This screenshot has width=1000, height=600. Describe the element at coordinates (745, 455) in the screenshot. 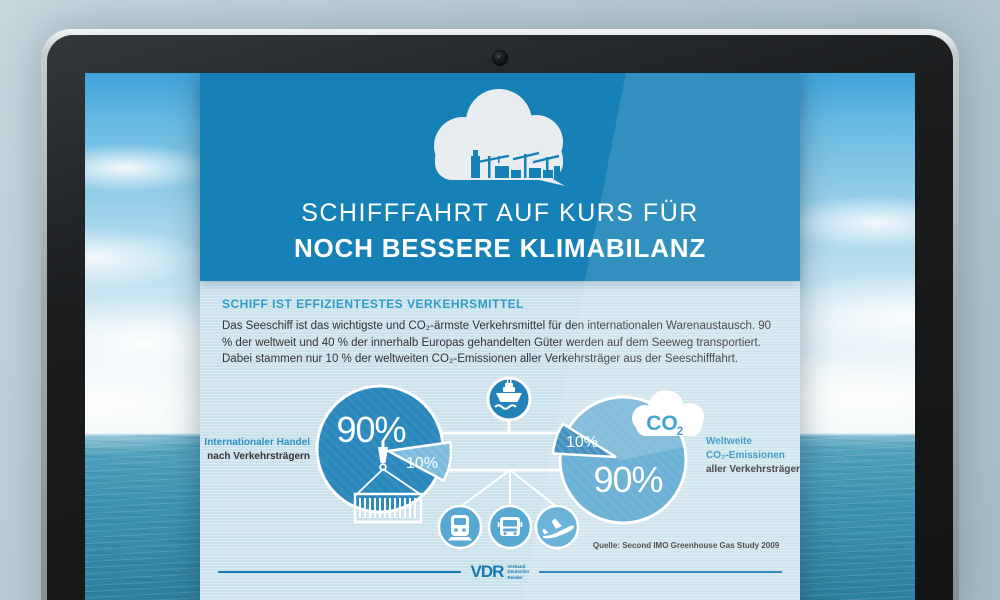

I see `right-pie-caption-line2: CO₂-Emissionen` at that location.